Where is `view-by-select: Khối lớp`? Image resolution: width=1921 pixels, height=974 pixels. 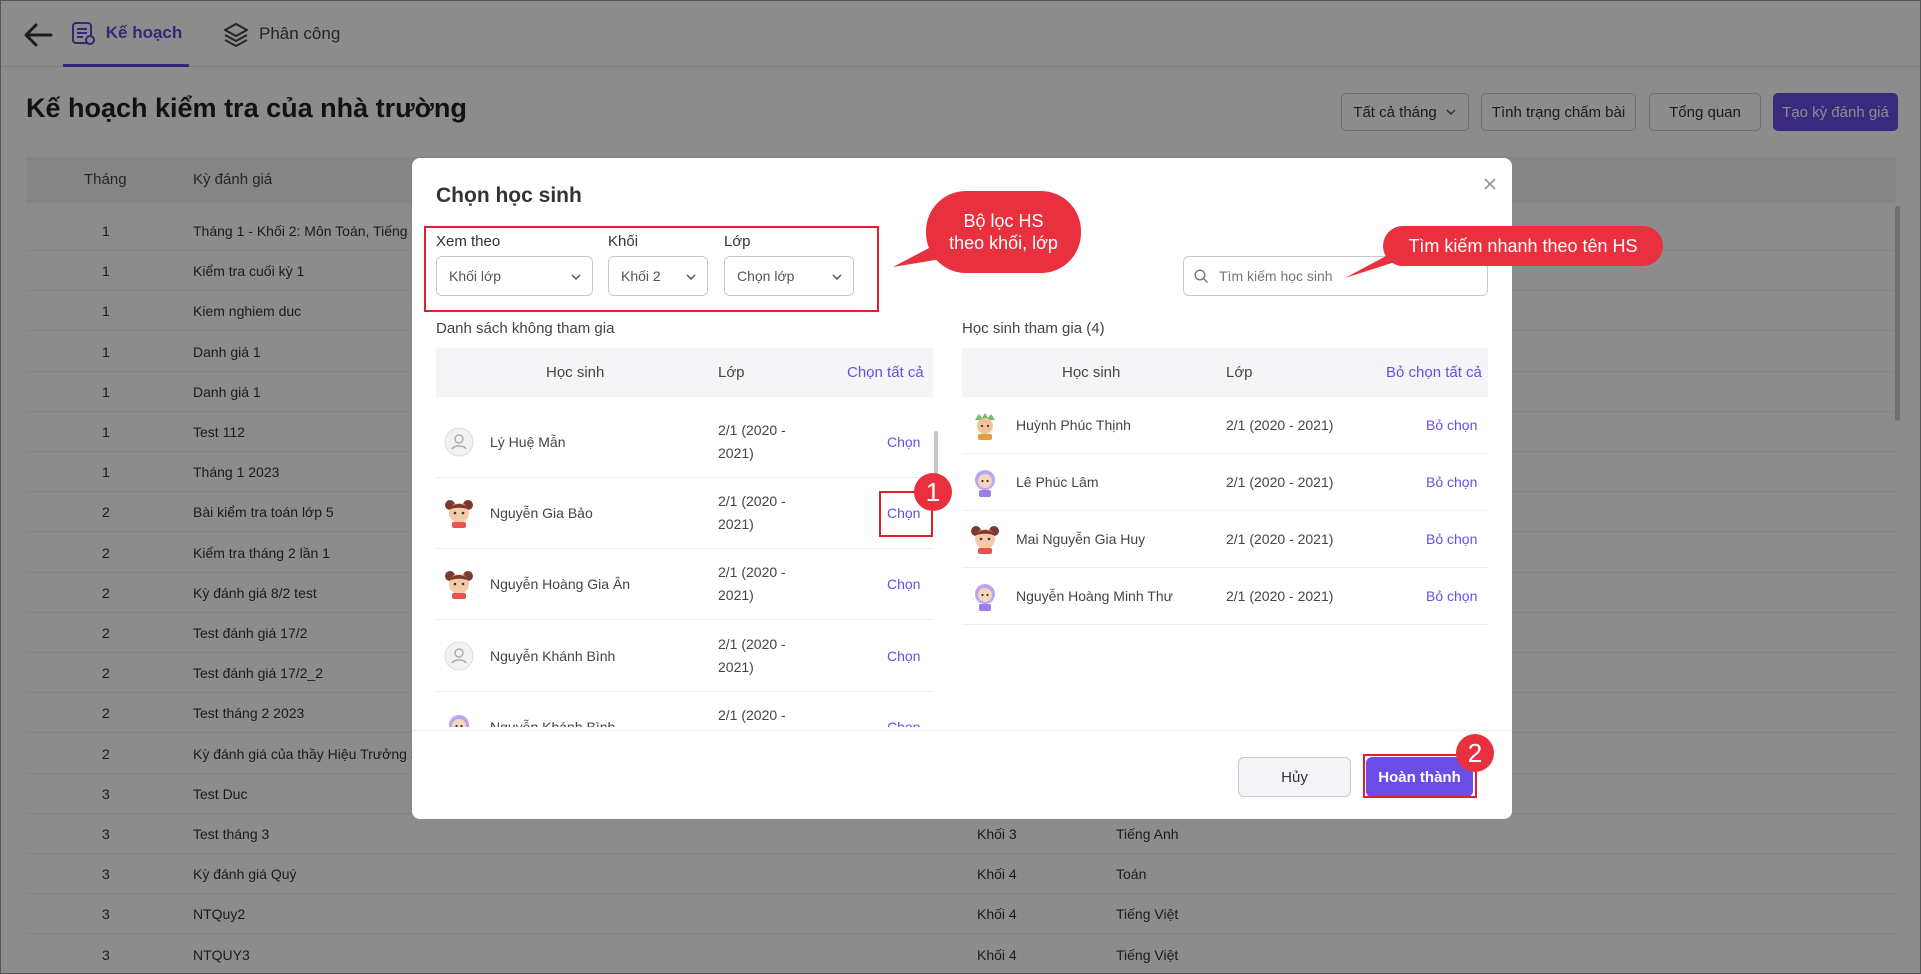 view-by-select: Khối lớp is located at coordinates (514, 276).